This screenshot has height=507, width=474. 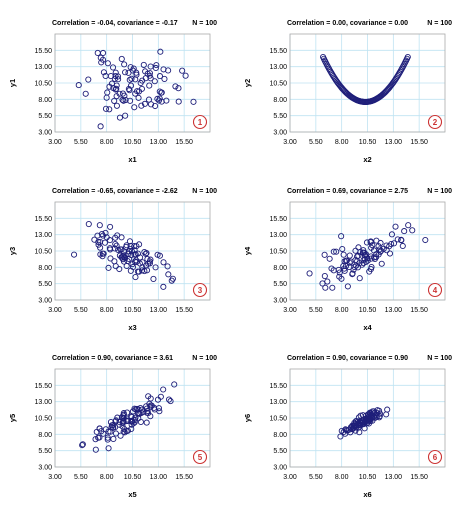 I want to click on correlation-label: Correlation = 0.00, covariance = 0.00, so click(x=347, y=23).